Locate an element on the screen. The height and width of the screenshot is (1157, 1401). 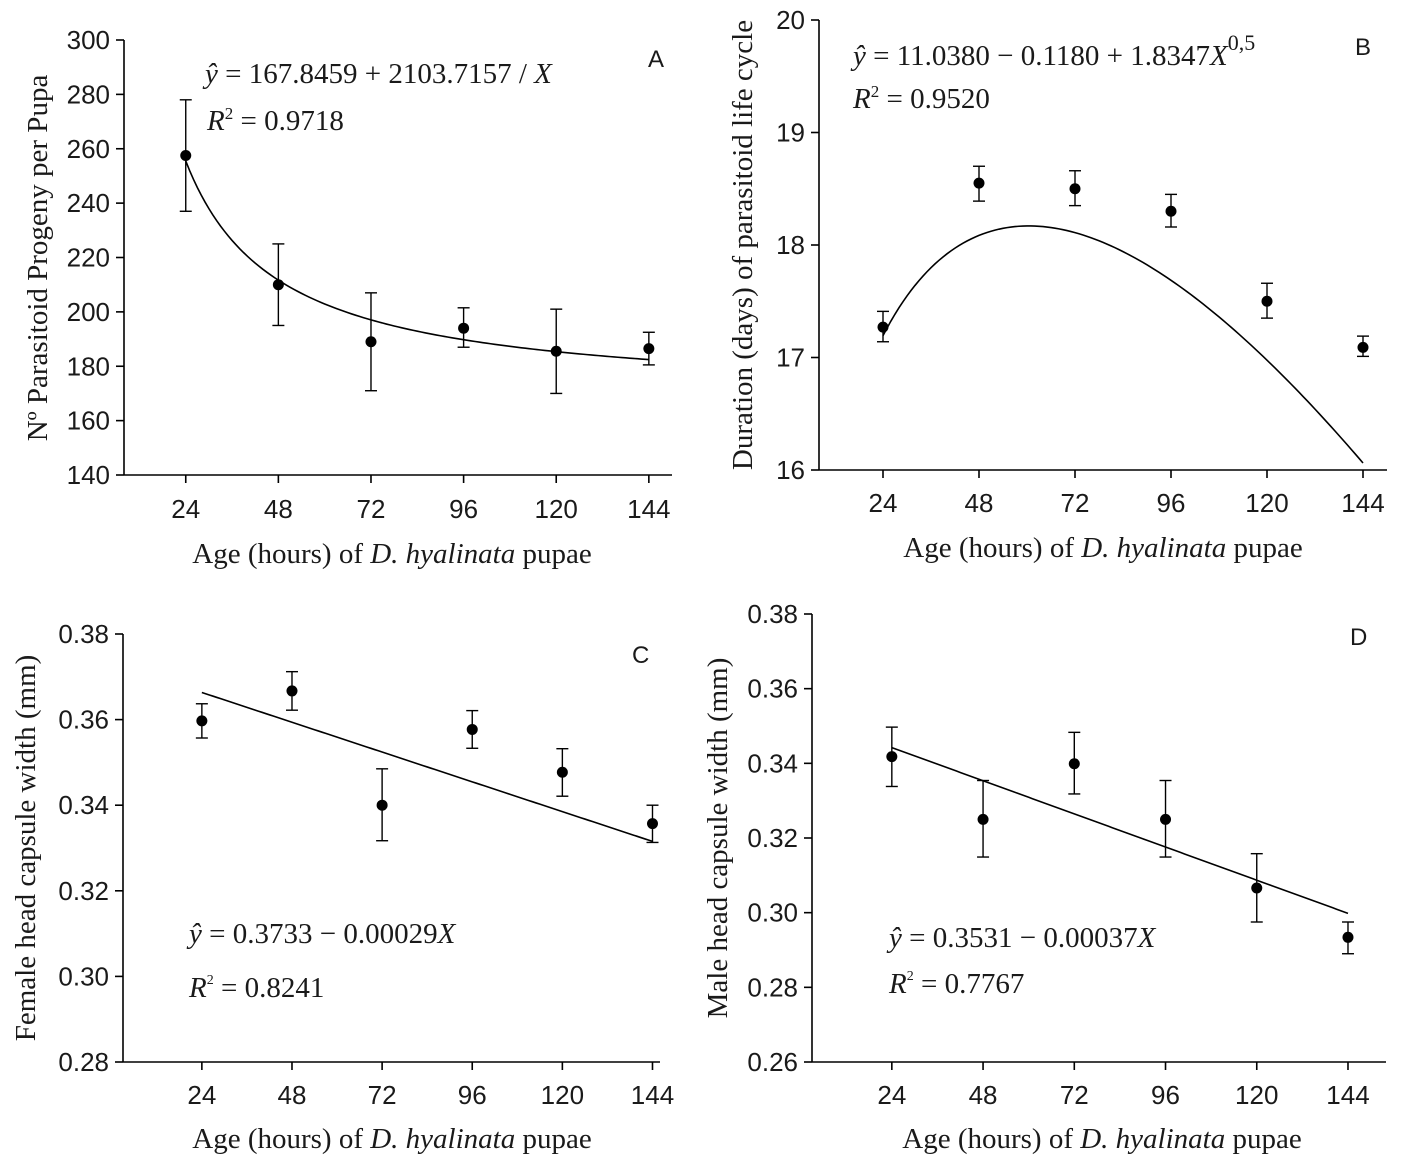
y-tick-label: 240 is located at coordinates (88, 203).